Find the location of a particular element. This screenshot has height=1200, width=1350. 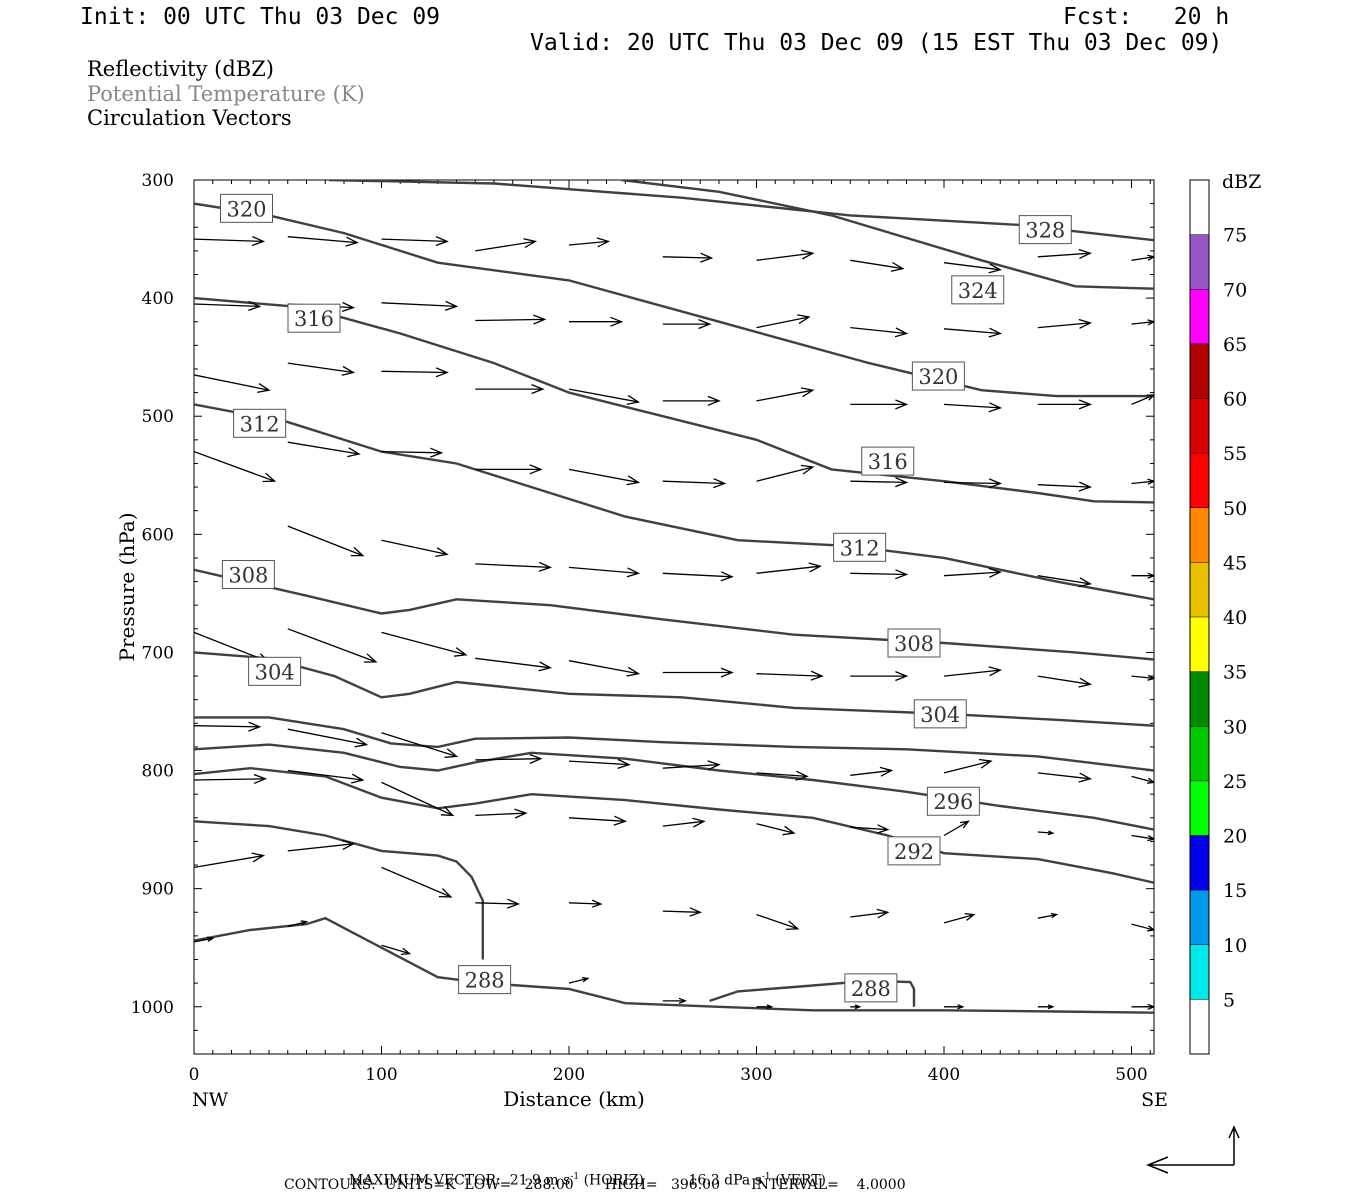

colorbar-level-label: 25 is located at coordinates (1235, 782).